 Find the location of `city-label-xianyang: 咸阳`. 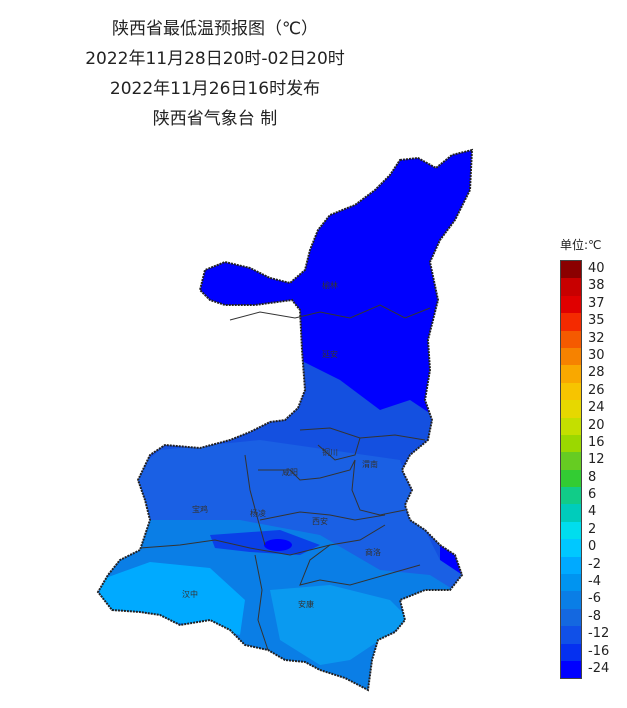

city-label-xianyang: 咸阳 is located at coordinates (290, 472).